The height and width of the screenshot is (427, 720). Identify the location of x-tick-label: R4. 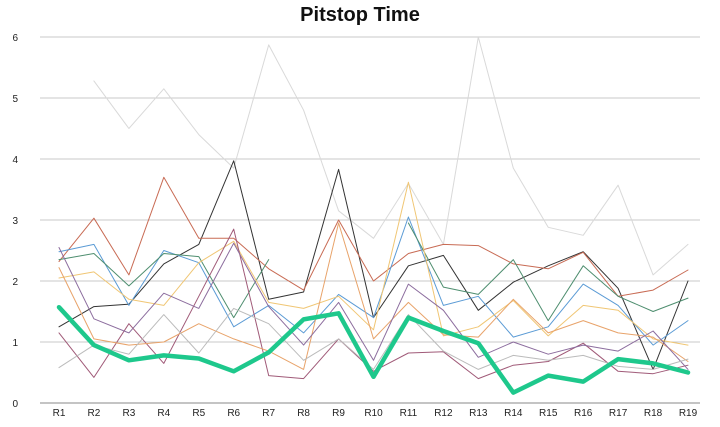
(163, 413).